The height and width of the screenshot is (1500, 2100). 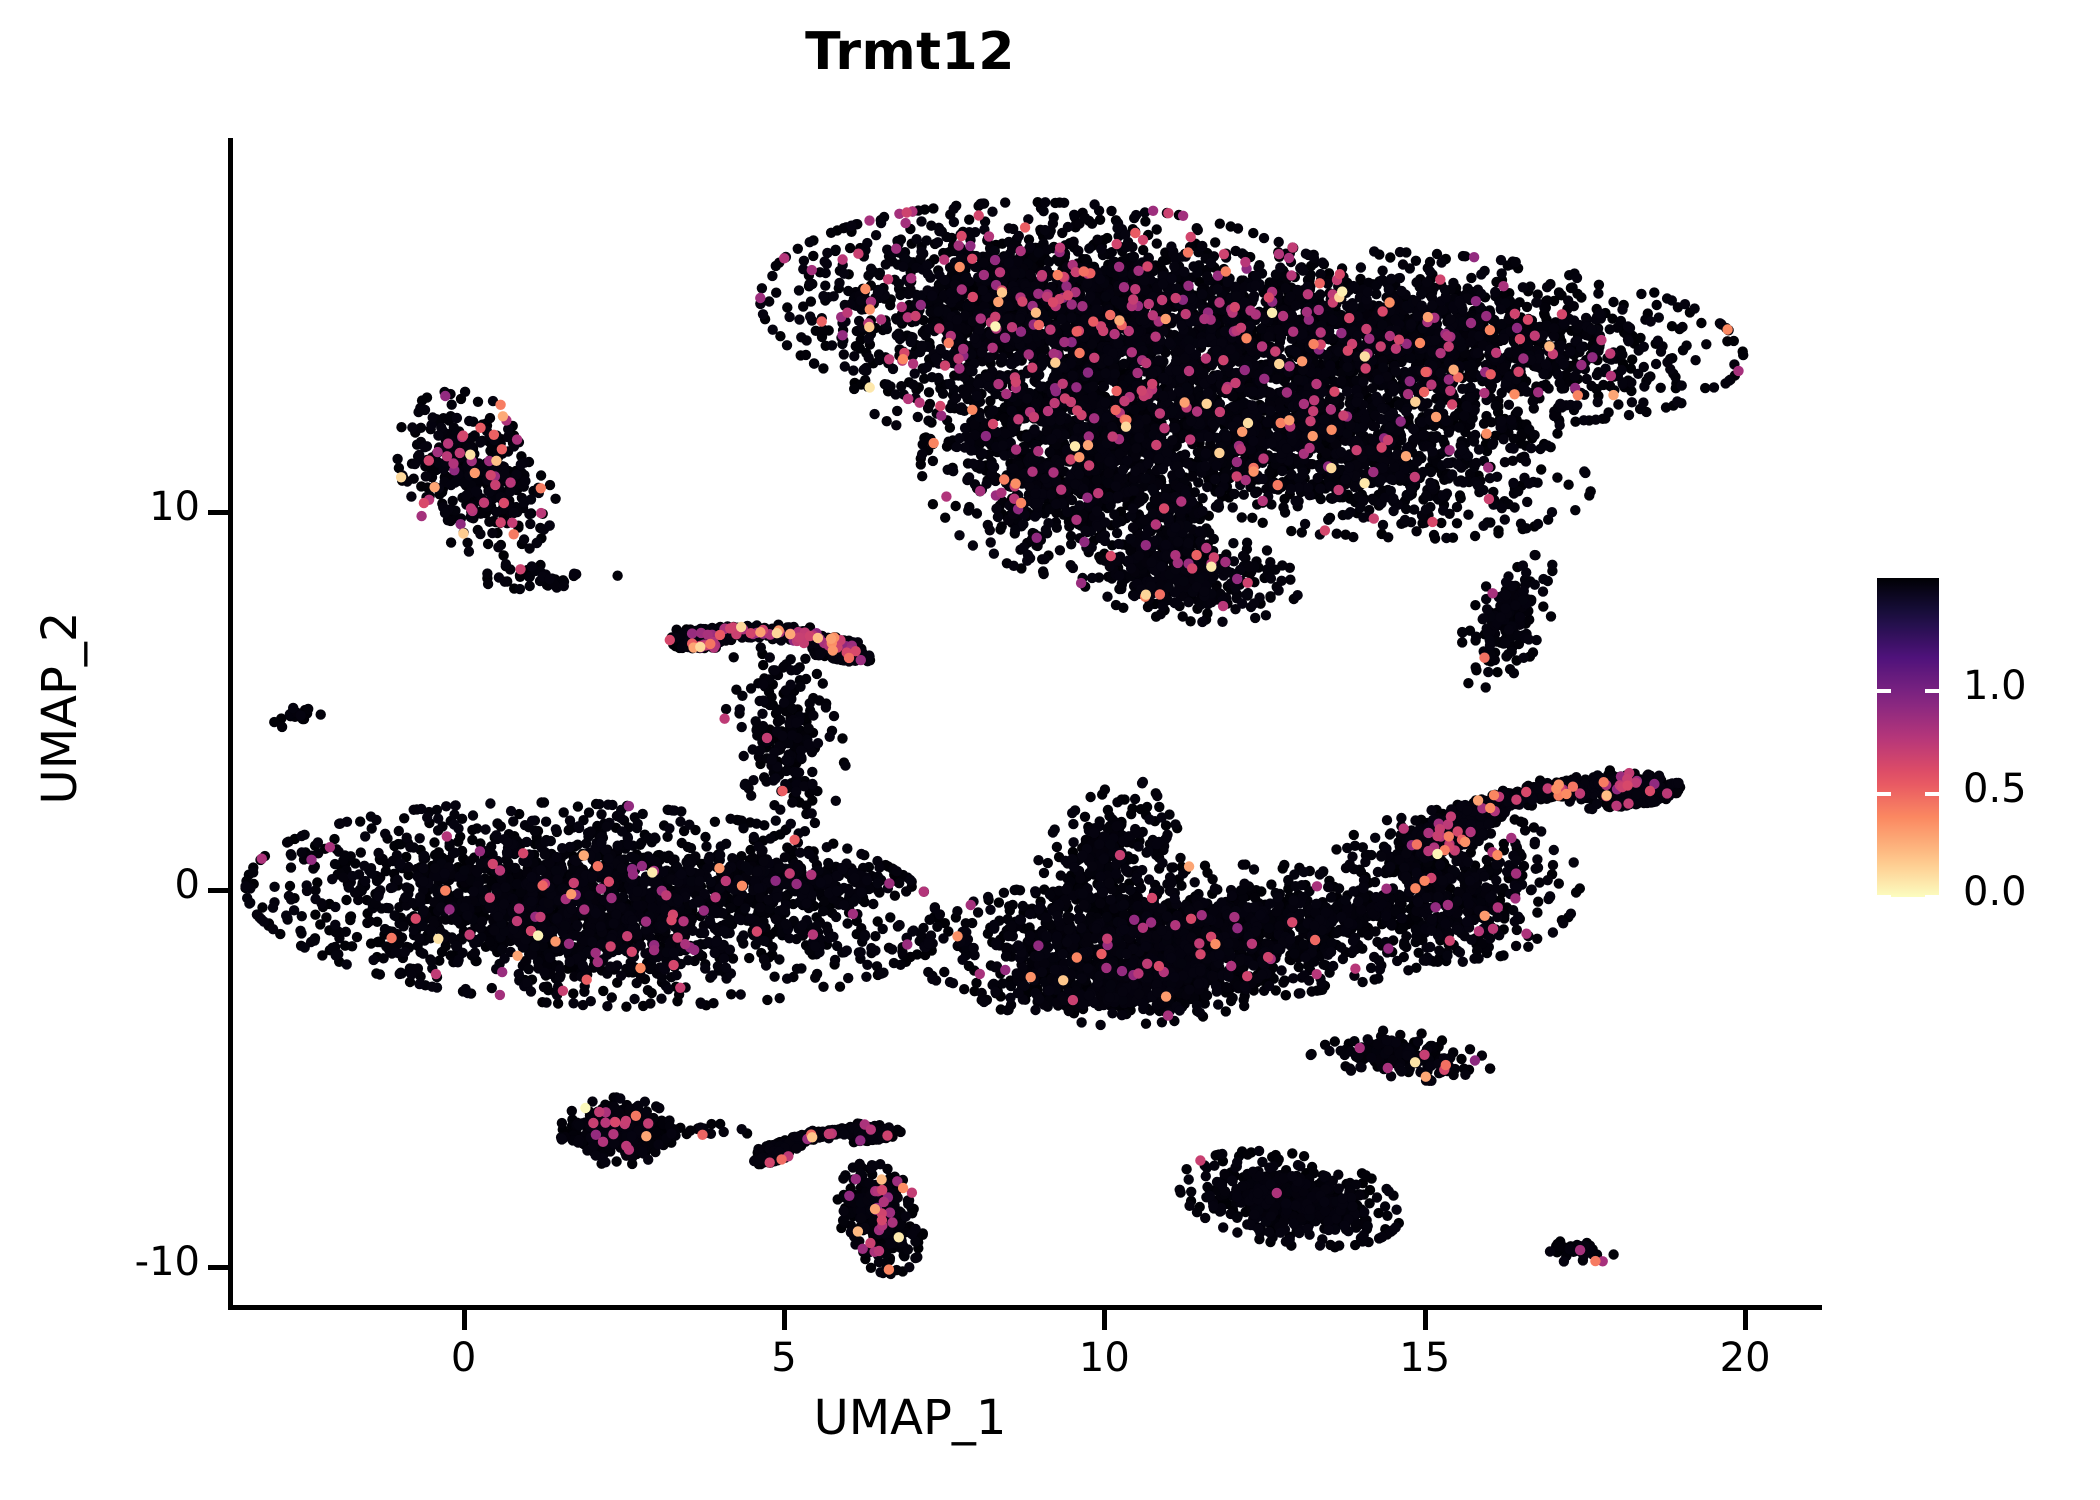 What do you see at coordinates (1425, 1358) in the screenshot?
I see `x-tick-label: 15` at bounding box center [1425, 1358].